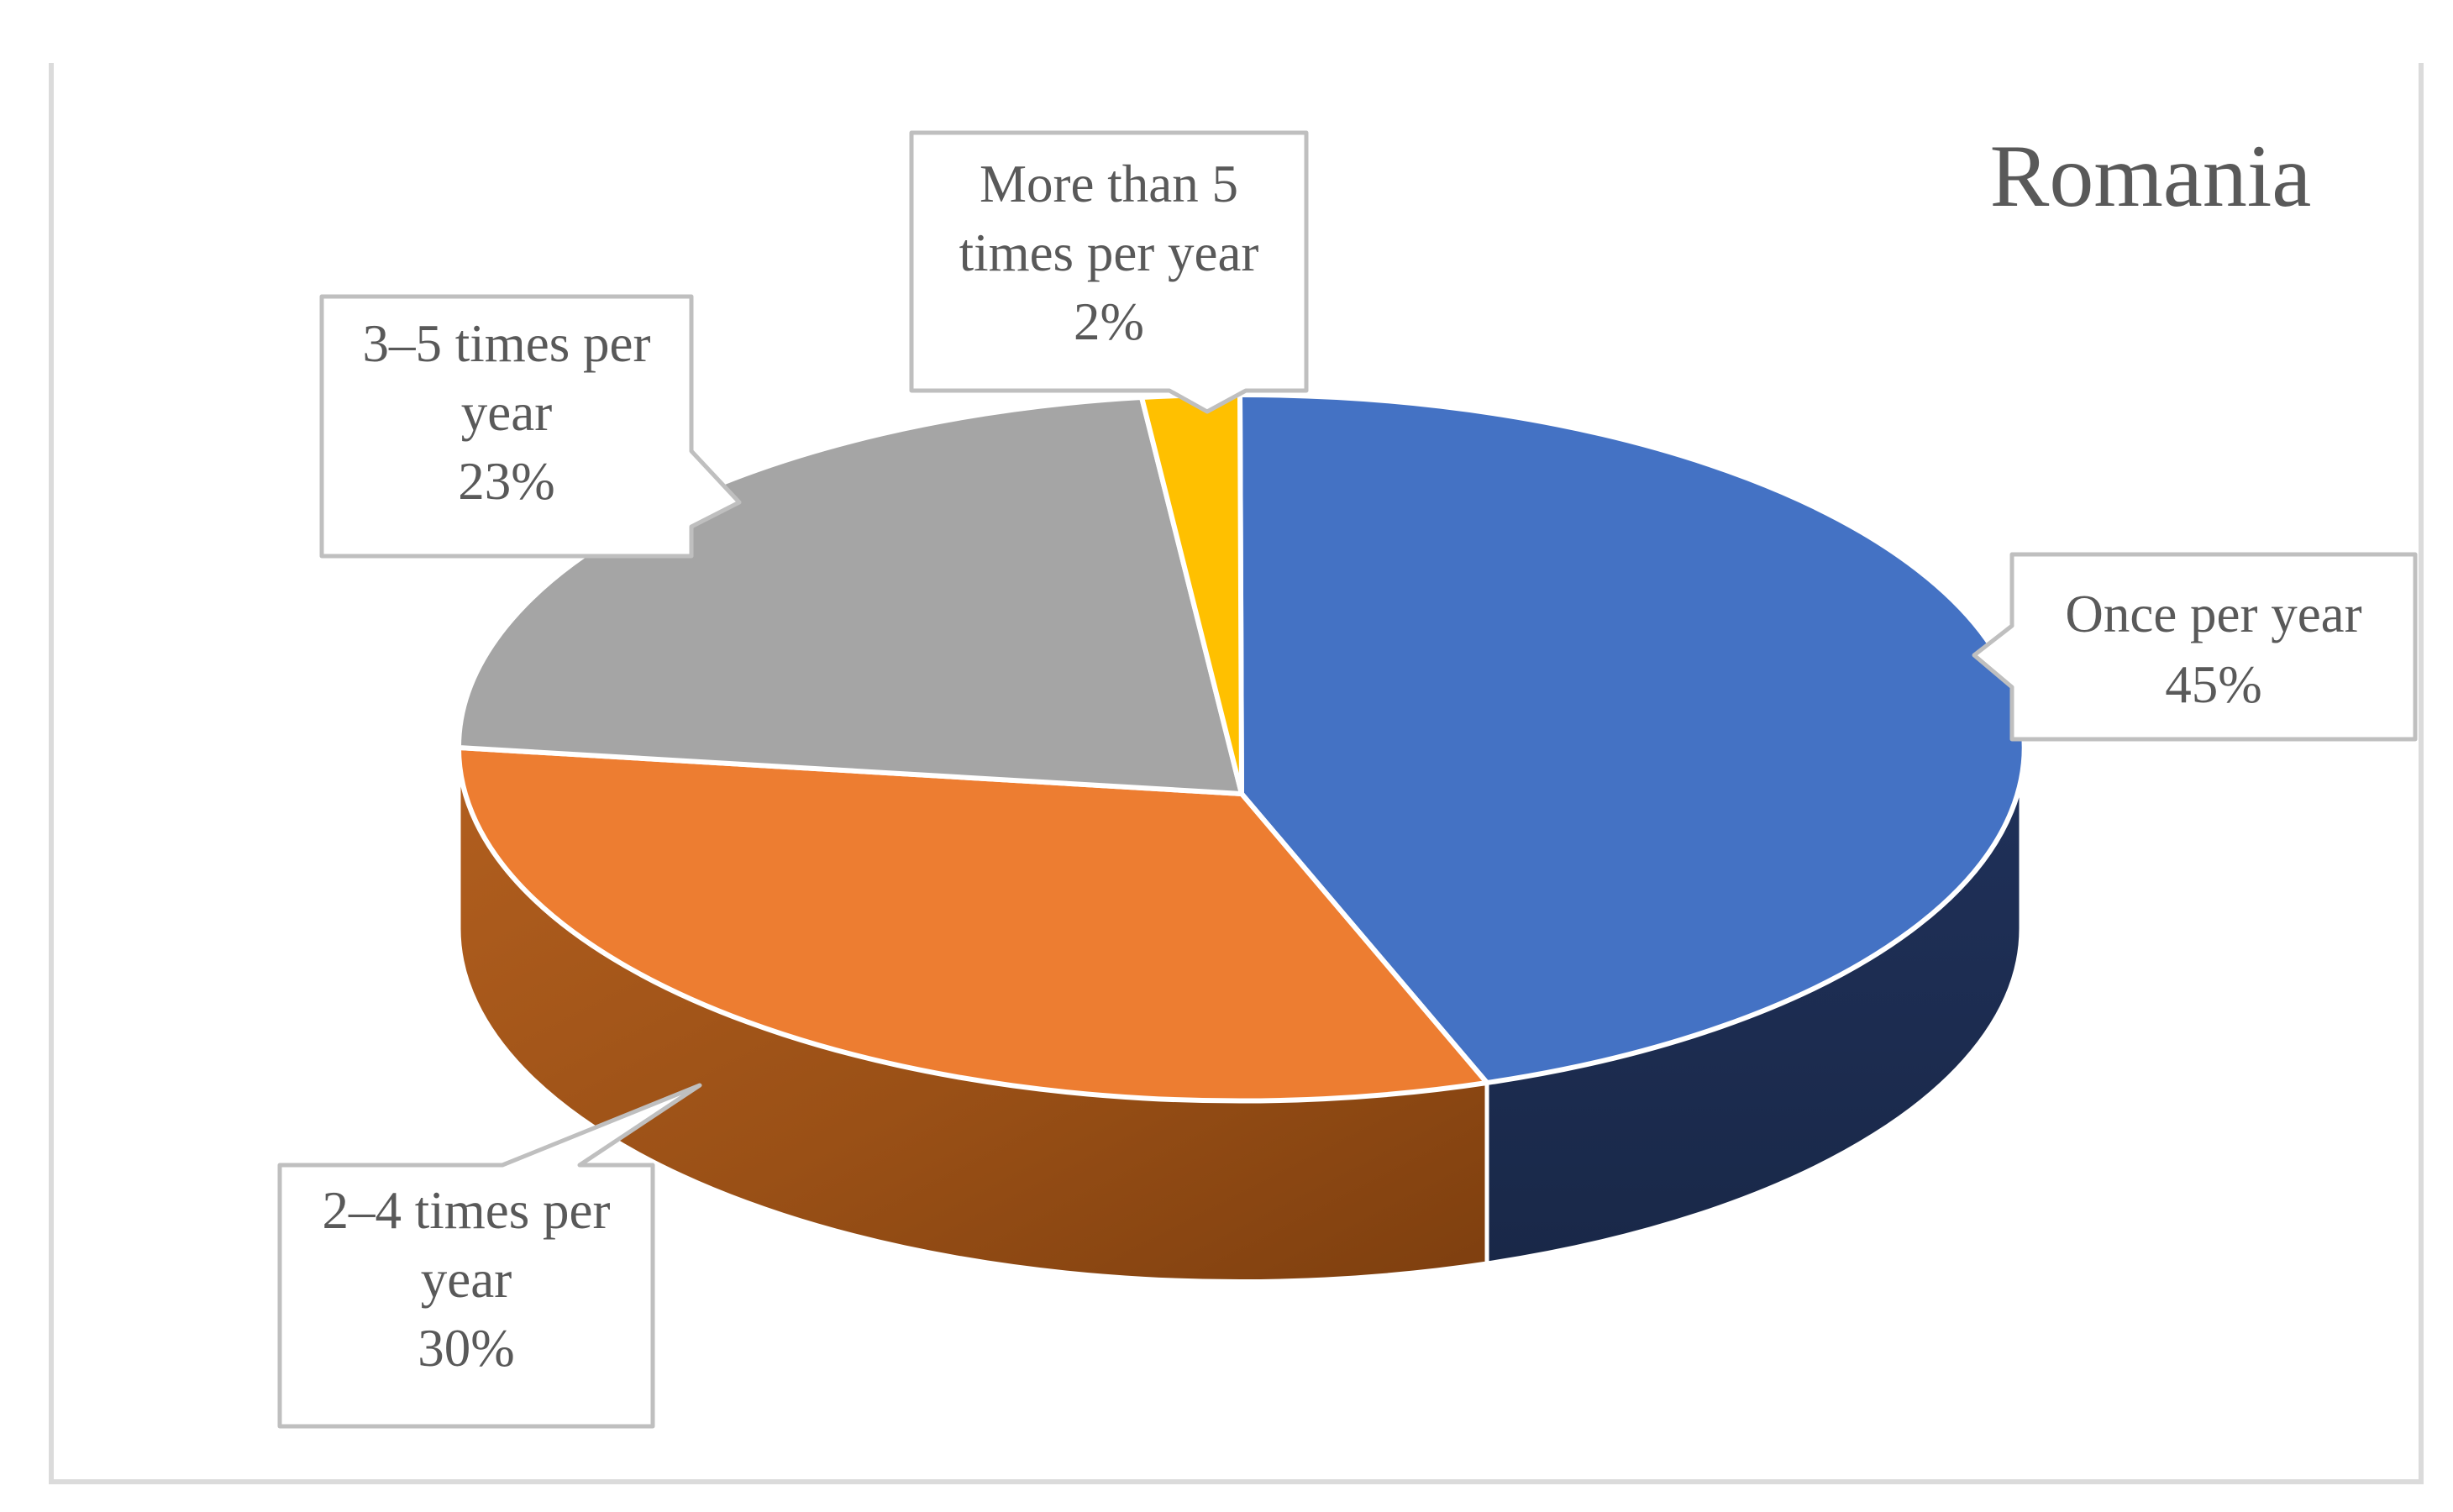  What do you see at coordinates (2213, 684) in the screenshot?
I see `callout-label-line: 45%` at bounding box center [2213, 684].